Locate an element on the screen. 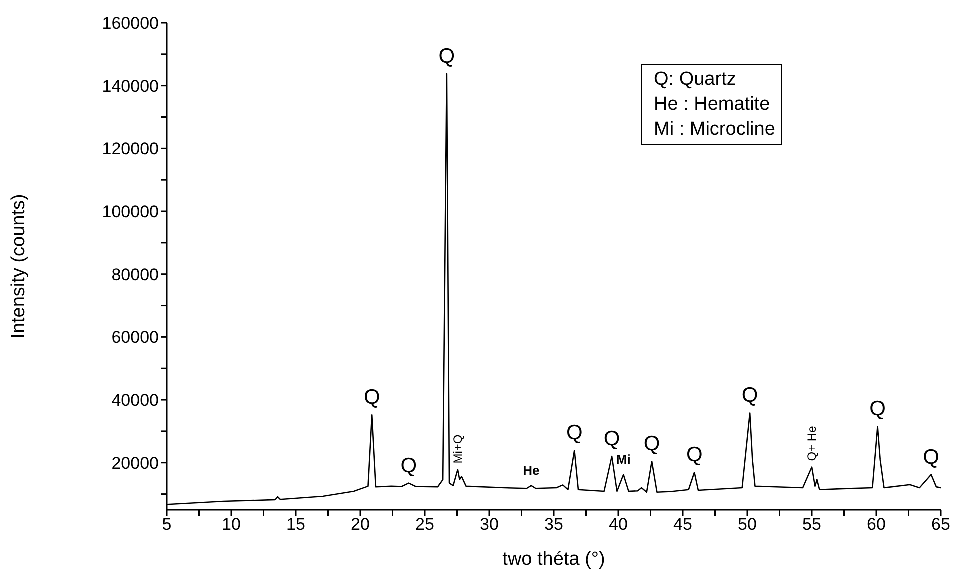  annotation: He is located at coordinates (531, 470).